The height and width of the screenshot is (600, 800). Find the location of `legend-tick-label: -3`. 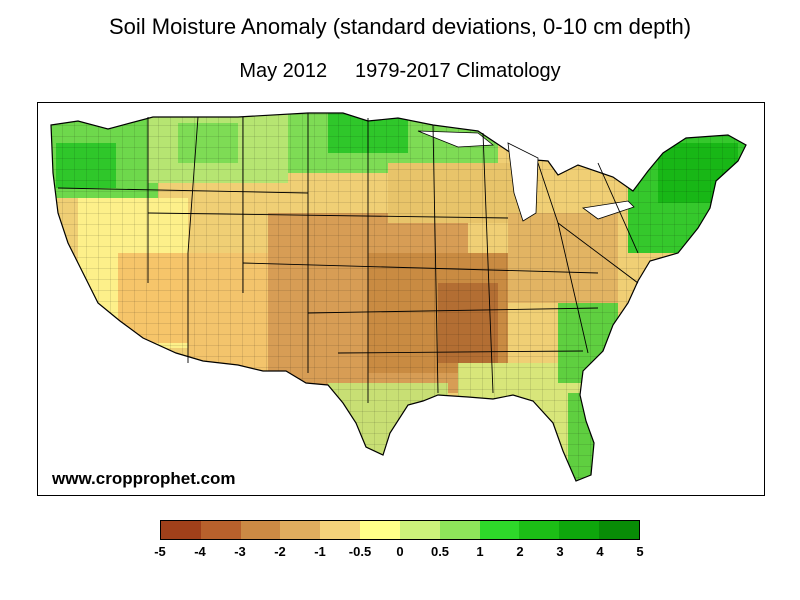

legend-tick-label: -3 is located at coordinates (240, 551).